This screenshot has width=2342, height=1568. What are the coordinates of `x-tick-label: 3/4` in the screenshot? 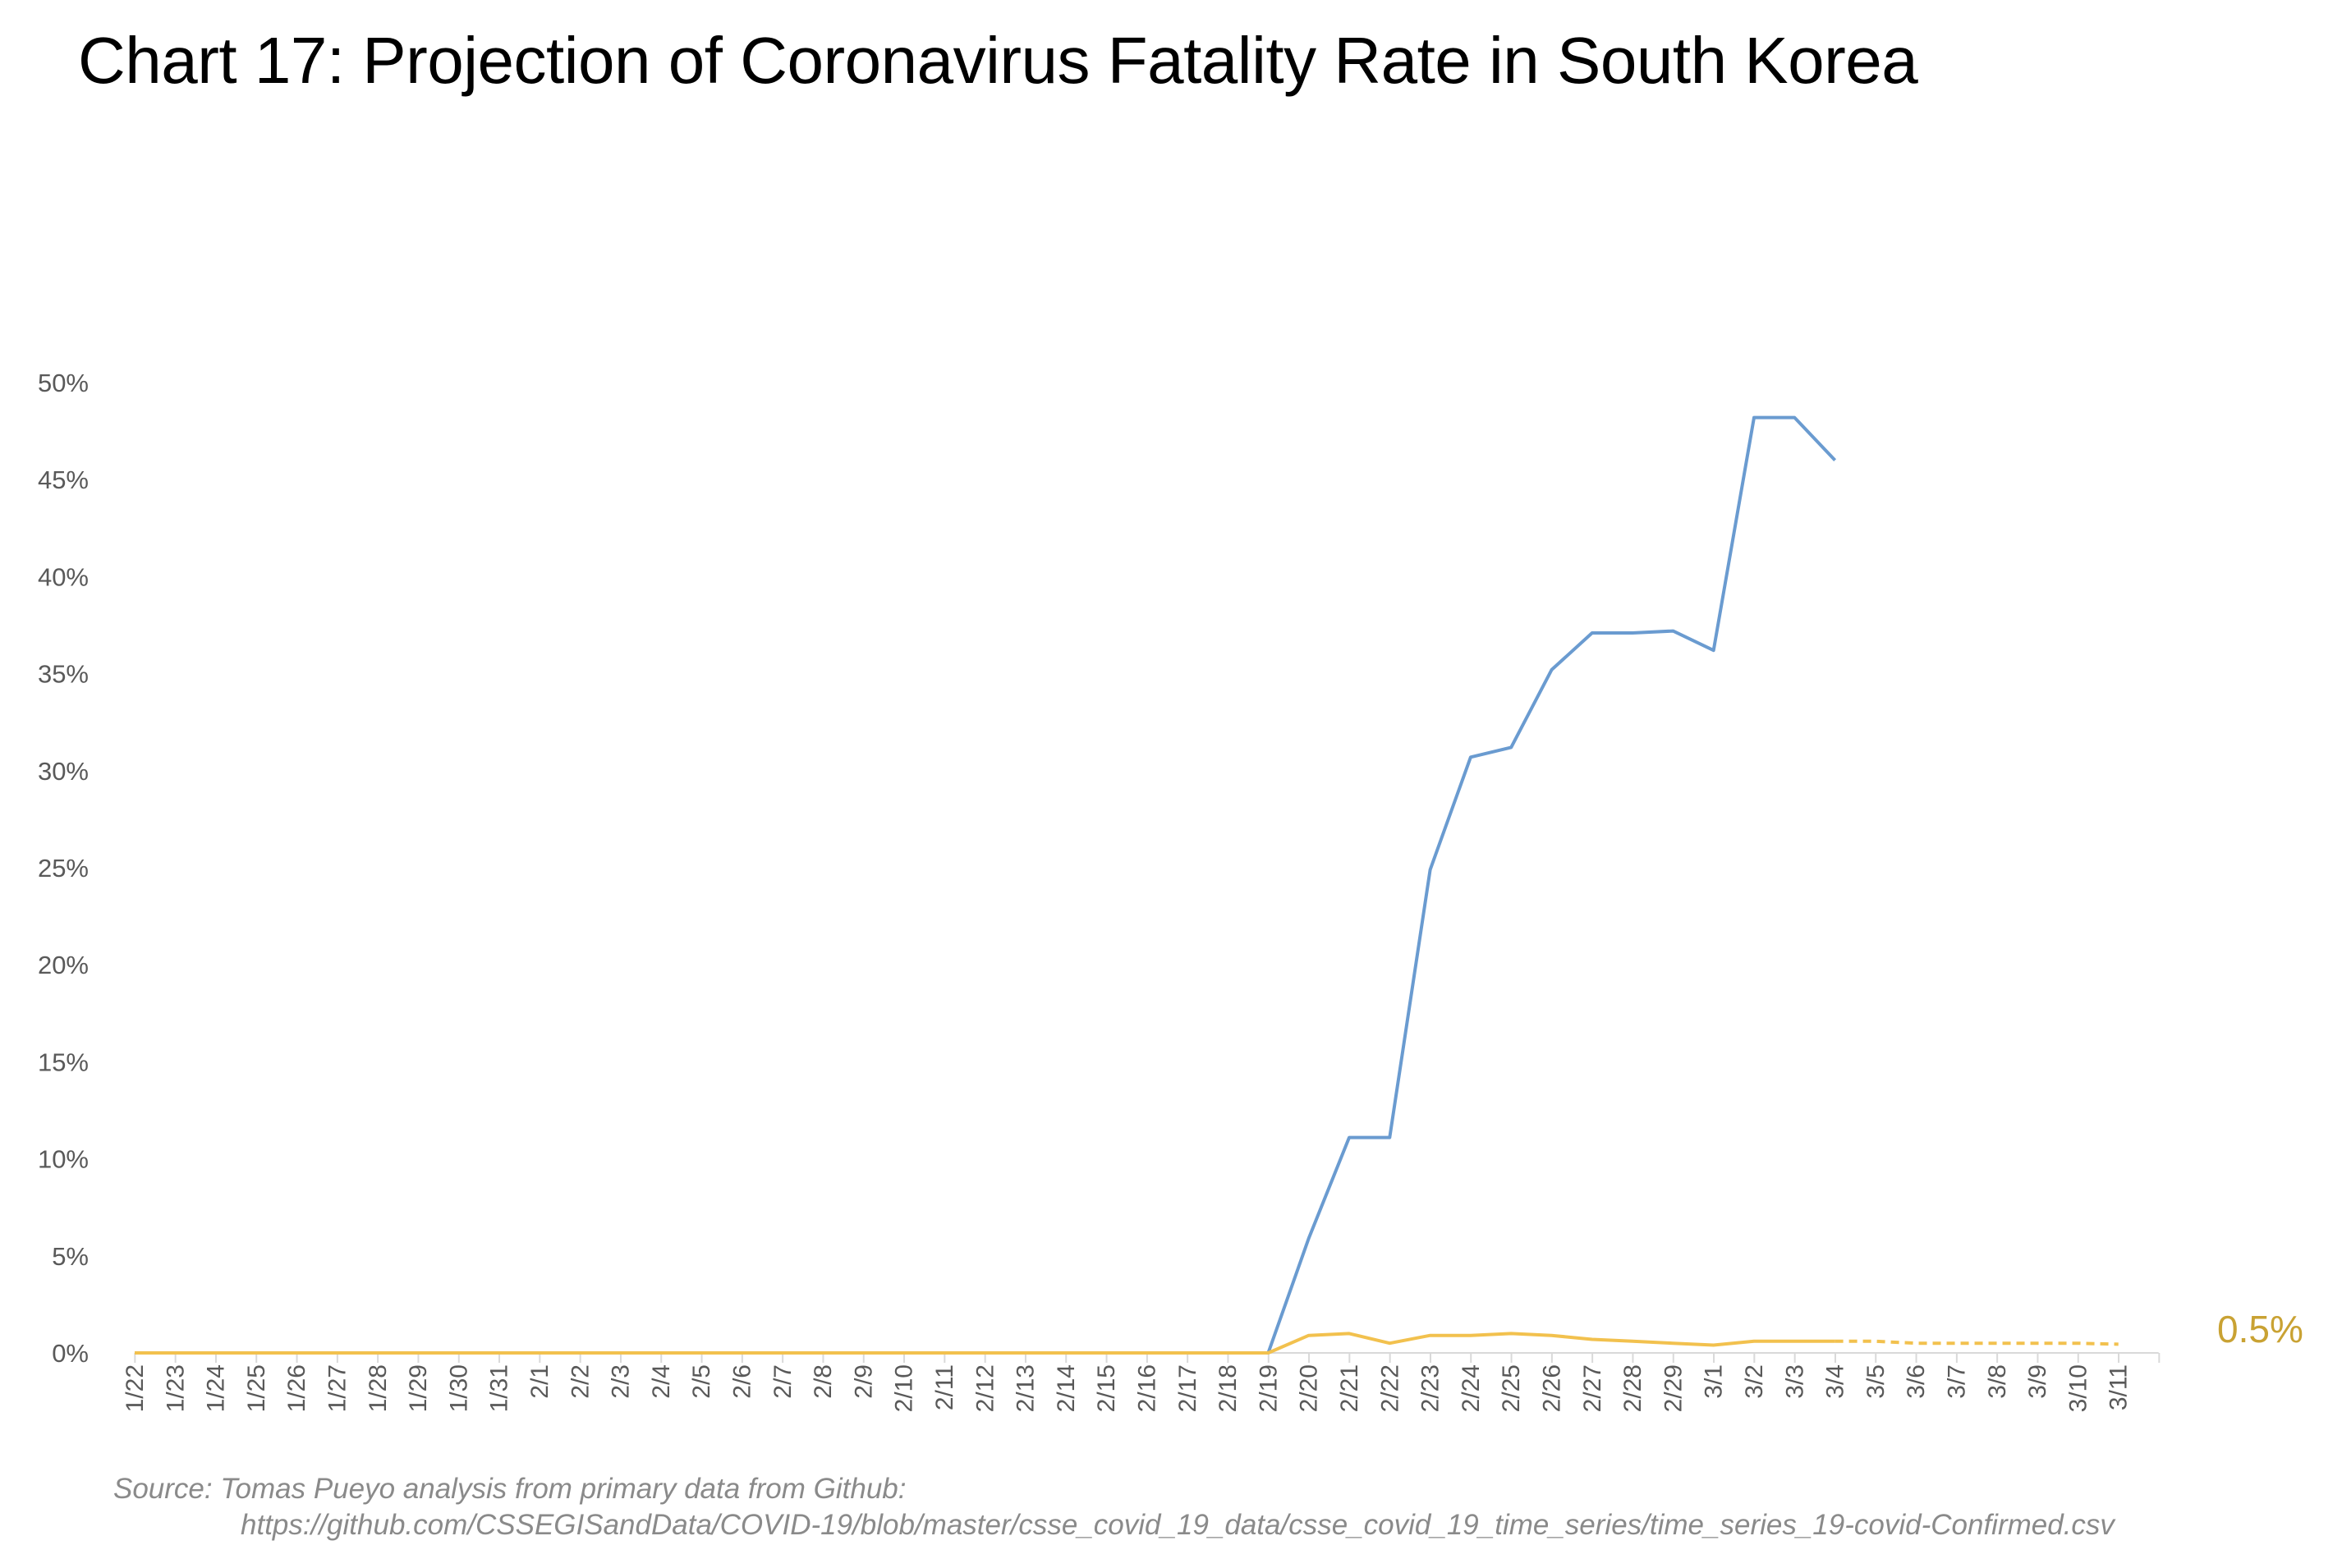 It's located at (1835, 1381).